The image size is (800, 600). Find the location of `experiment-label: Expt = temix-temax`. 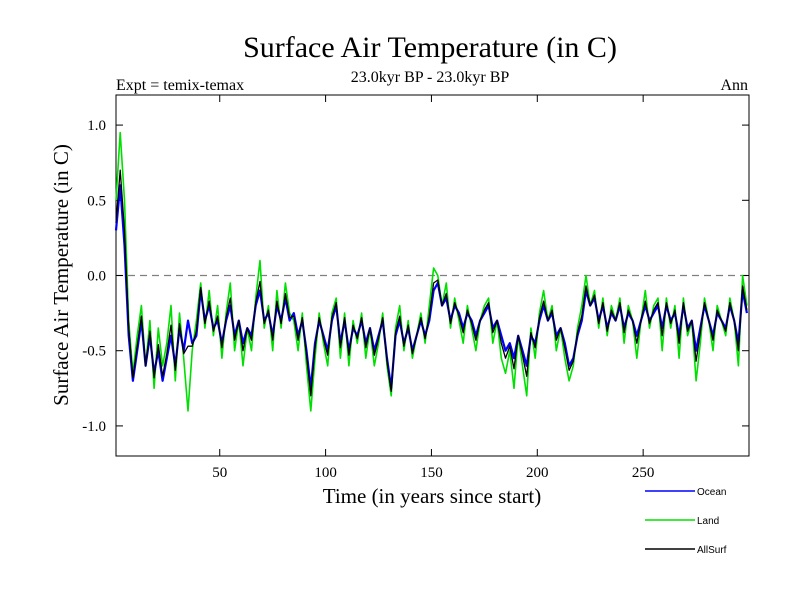

experiment-label: Expt = temix-temax is located at coordinates (180, 85).